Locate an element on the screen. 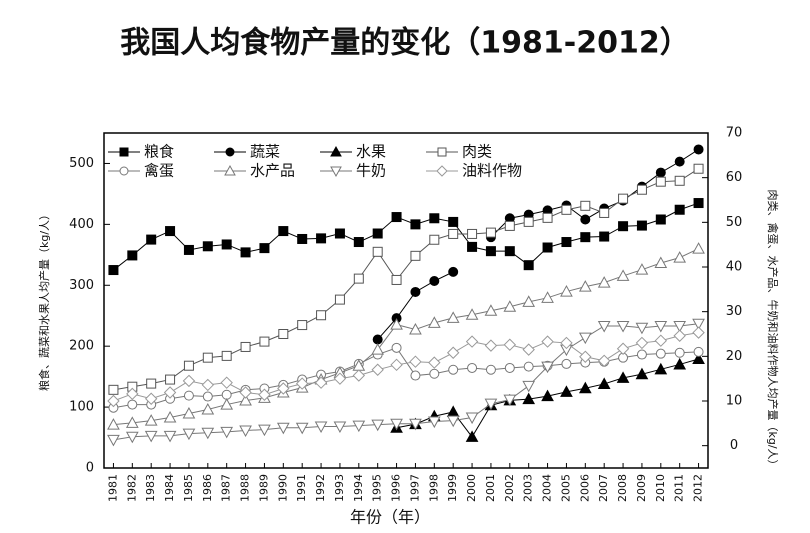 The width and height of the screenshot is (810, 533). legend-label: 蔬菜 is located at coordinates (265, 152).